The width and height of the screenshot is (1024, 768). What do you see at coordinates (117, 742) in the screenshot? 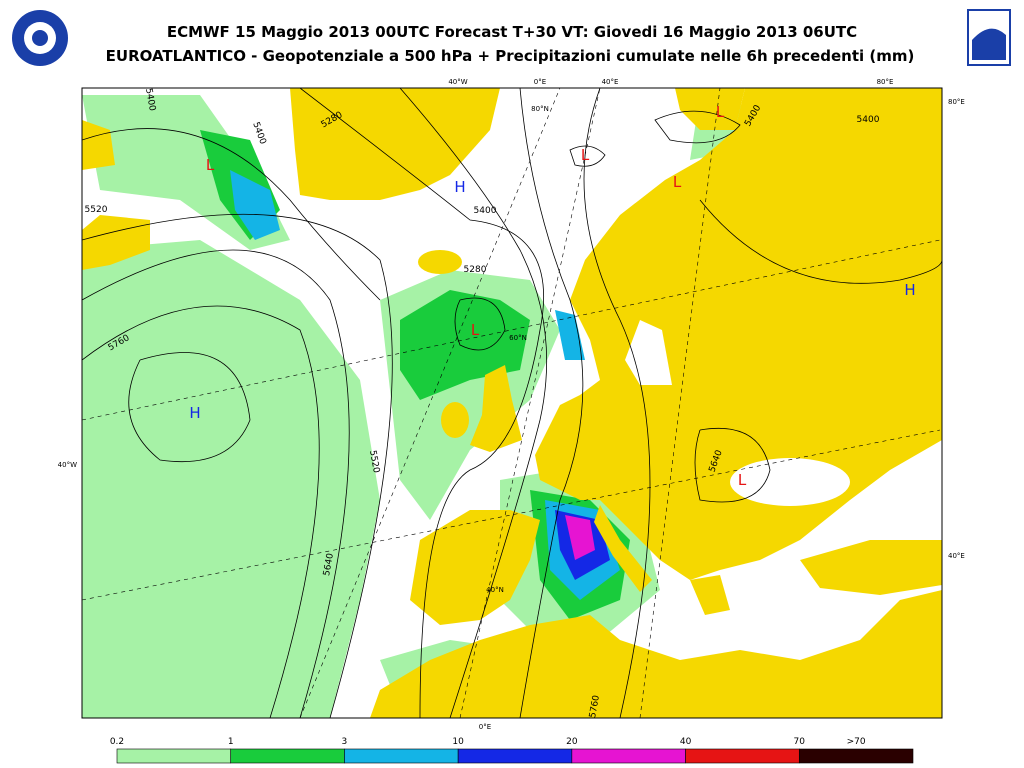
I see `legend-label: 0.2` at bounding box center [117, 742].